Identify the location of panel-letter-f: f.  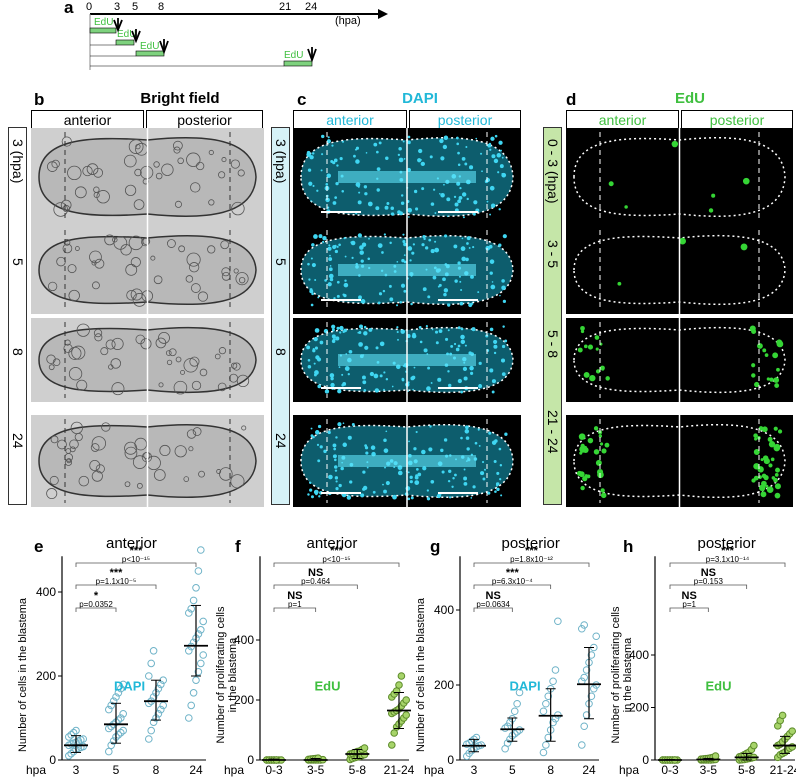
(238, 546).